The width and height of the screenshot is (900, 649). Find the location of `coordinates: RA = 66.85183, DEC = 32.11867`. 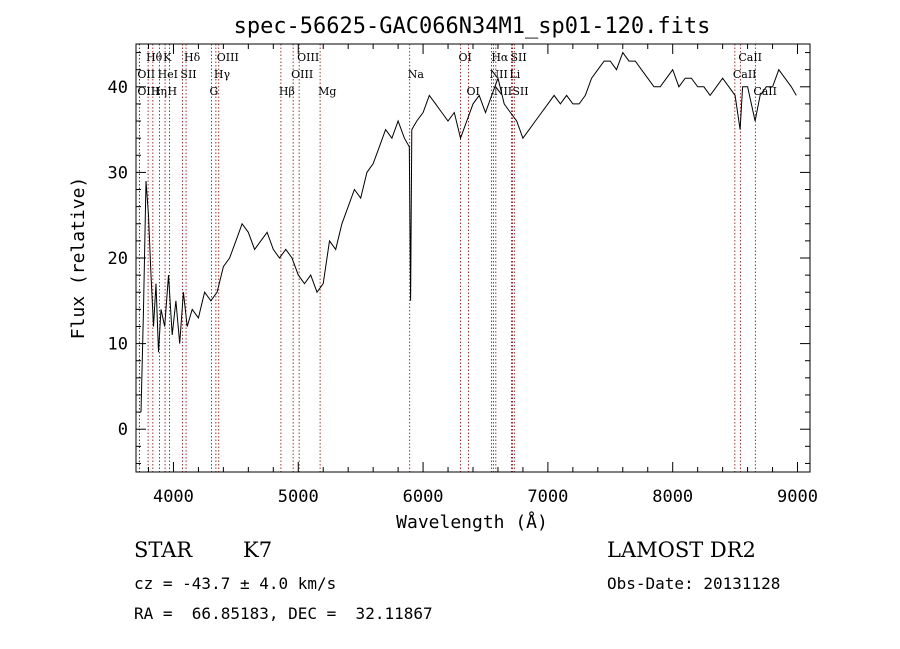

coordinates: RA = 66.85183, DEC = 32.11867 is located at coordinates (283, 613).